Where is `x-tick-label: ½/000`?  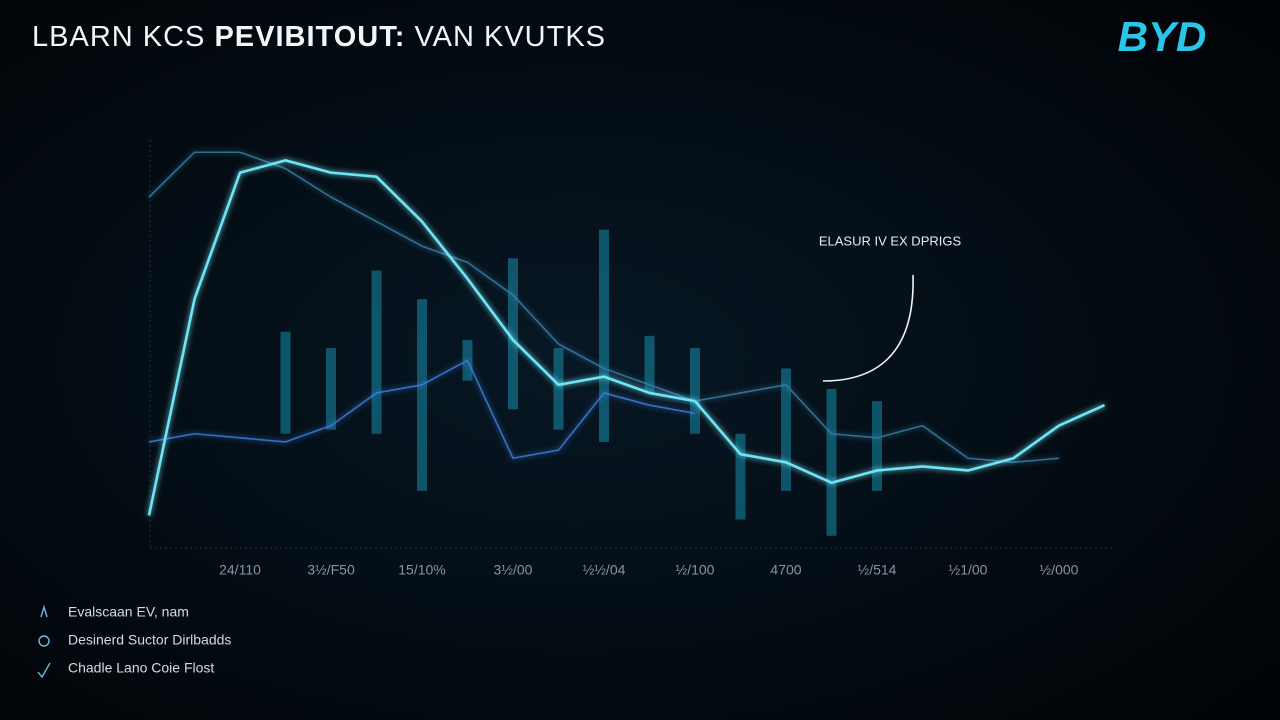 x-tick-label: ½/000 is located at coordinates (1059, 570).